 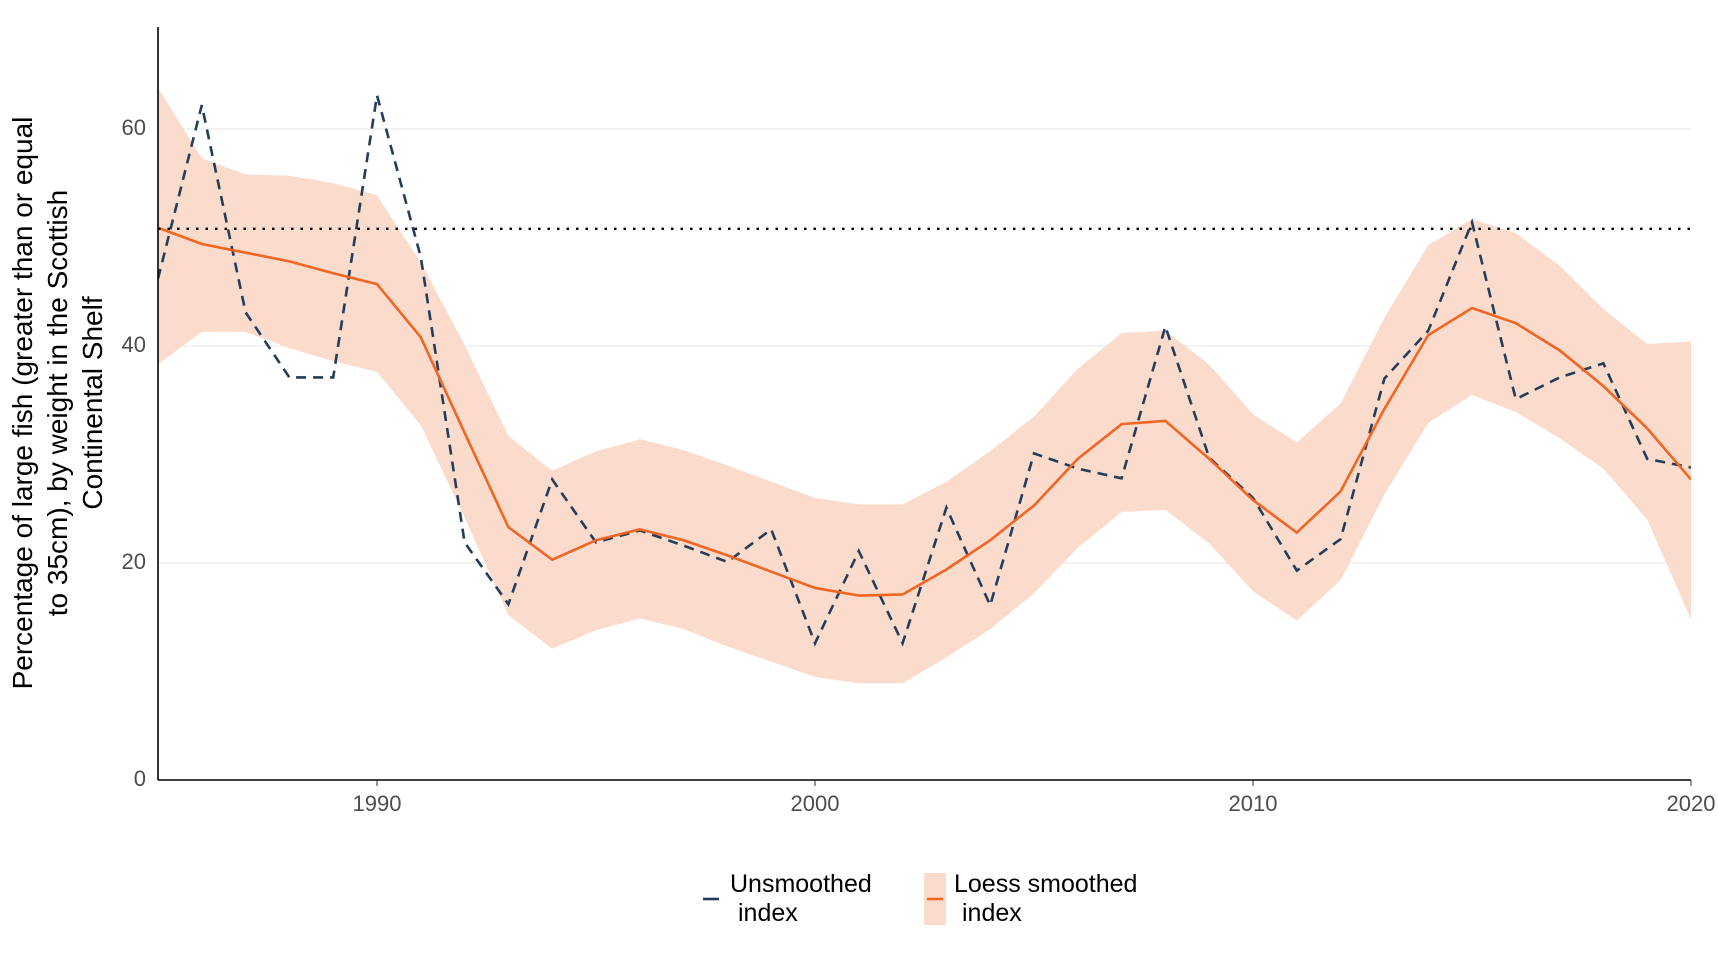 I want to click on x-tick-label: 1990, so click(x=377, y=803).